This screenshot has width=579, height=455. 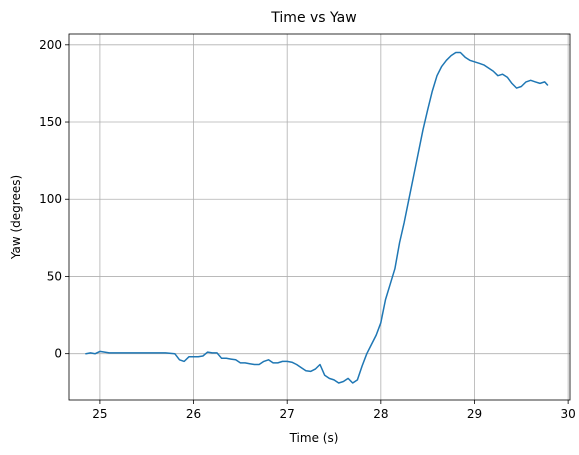 I want to click on x-tick-label: 30, so click(x=567, y=414).